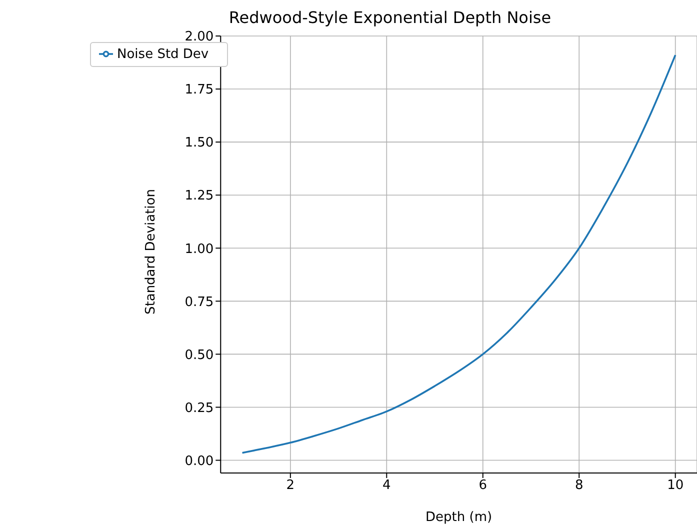 This screenshot has height=525, width=697. Describe the element at coordinates (290, 486) in the screenshot. I see `x-tick-label: 2` at that location.